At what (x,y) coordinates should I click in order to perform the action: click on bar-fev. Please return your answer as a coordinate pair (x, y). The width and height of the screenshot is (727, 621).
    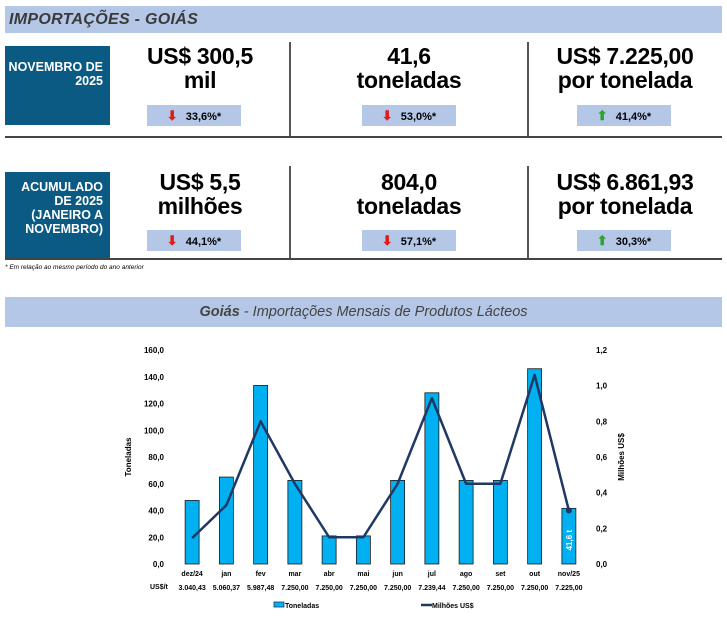
    Looking at the image, I should click on (261, 475).